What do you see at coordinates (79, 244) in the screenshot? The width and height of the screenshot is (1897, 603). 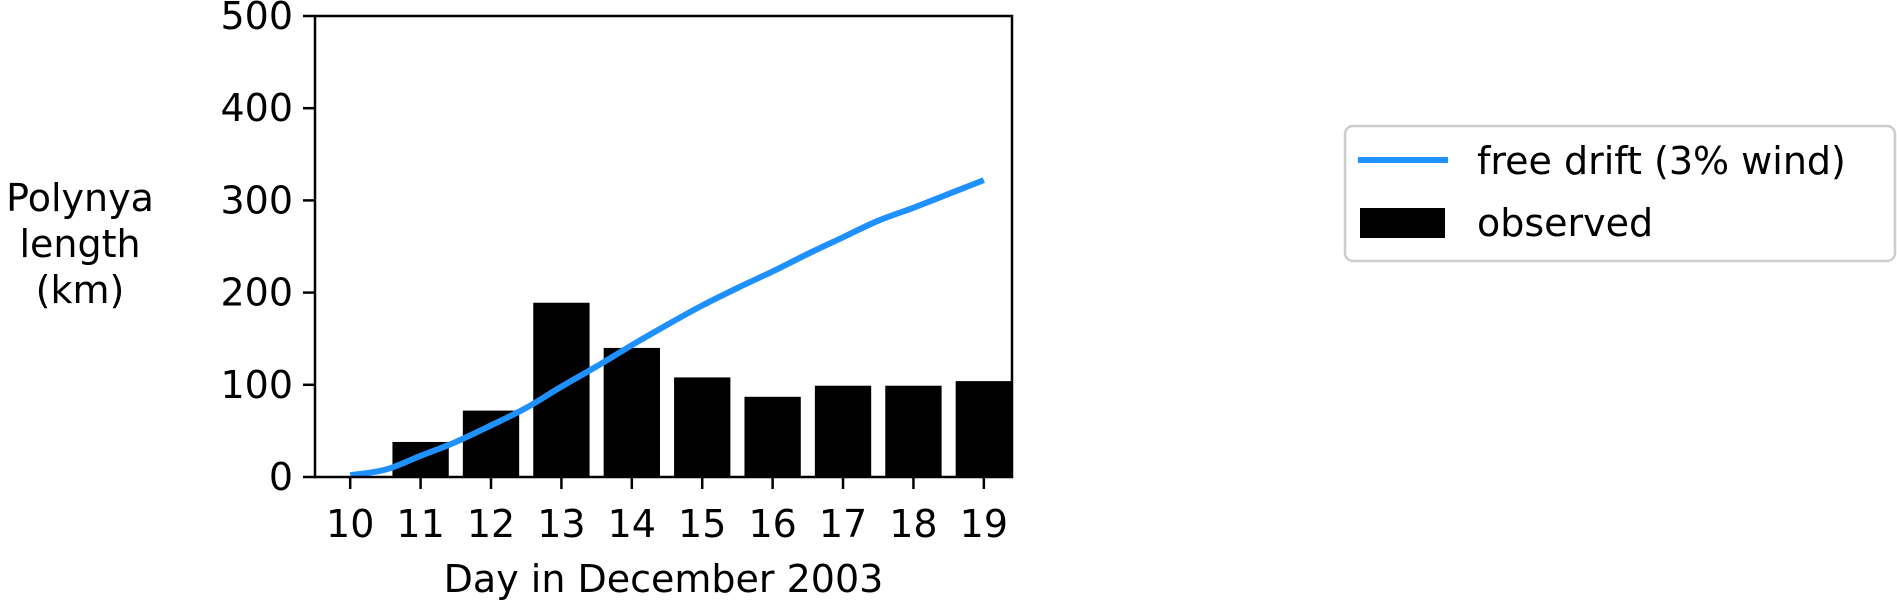 I see `y-axis-label-line: length` at bounding box center [79, 244].